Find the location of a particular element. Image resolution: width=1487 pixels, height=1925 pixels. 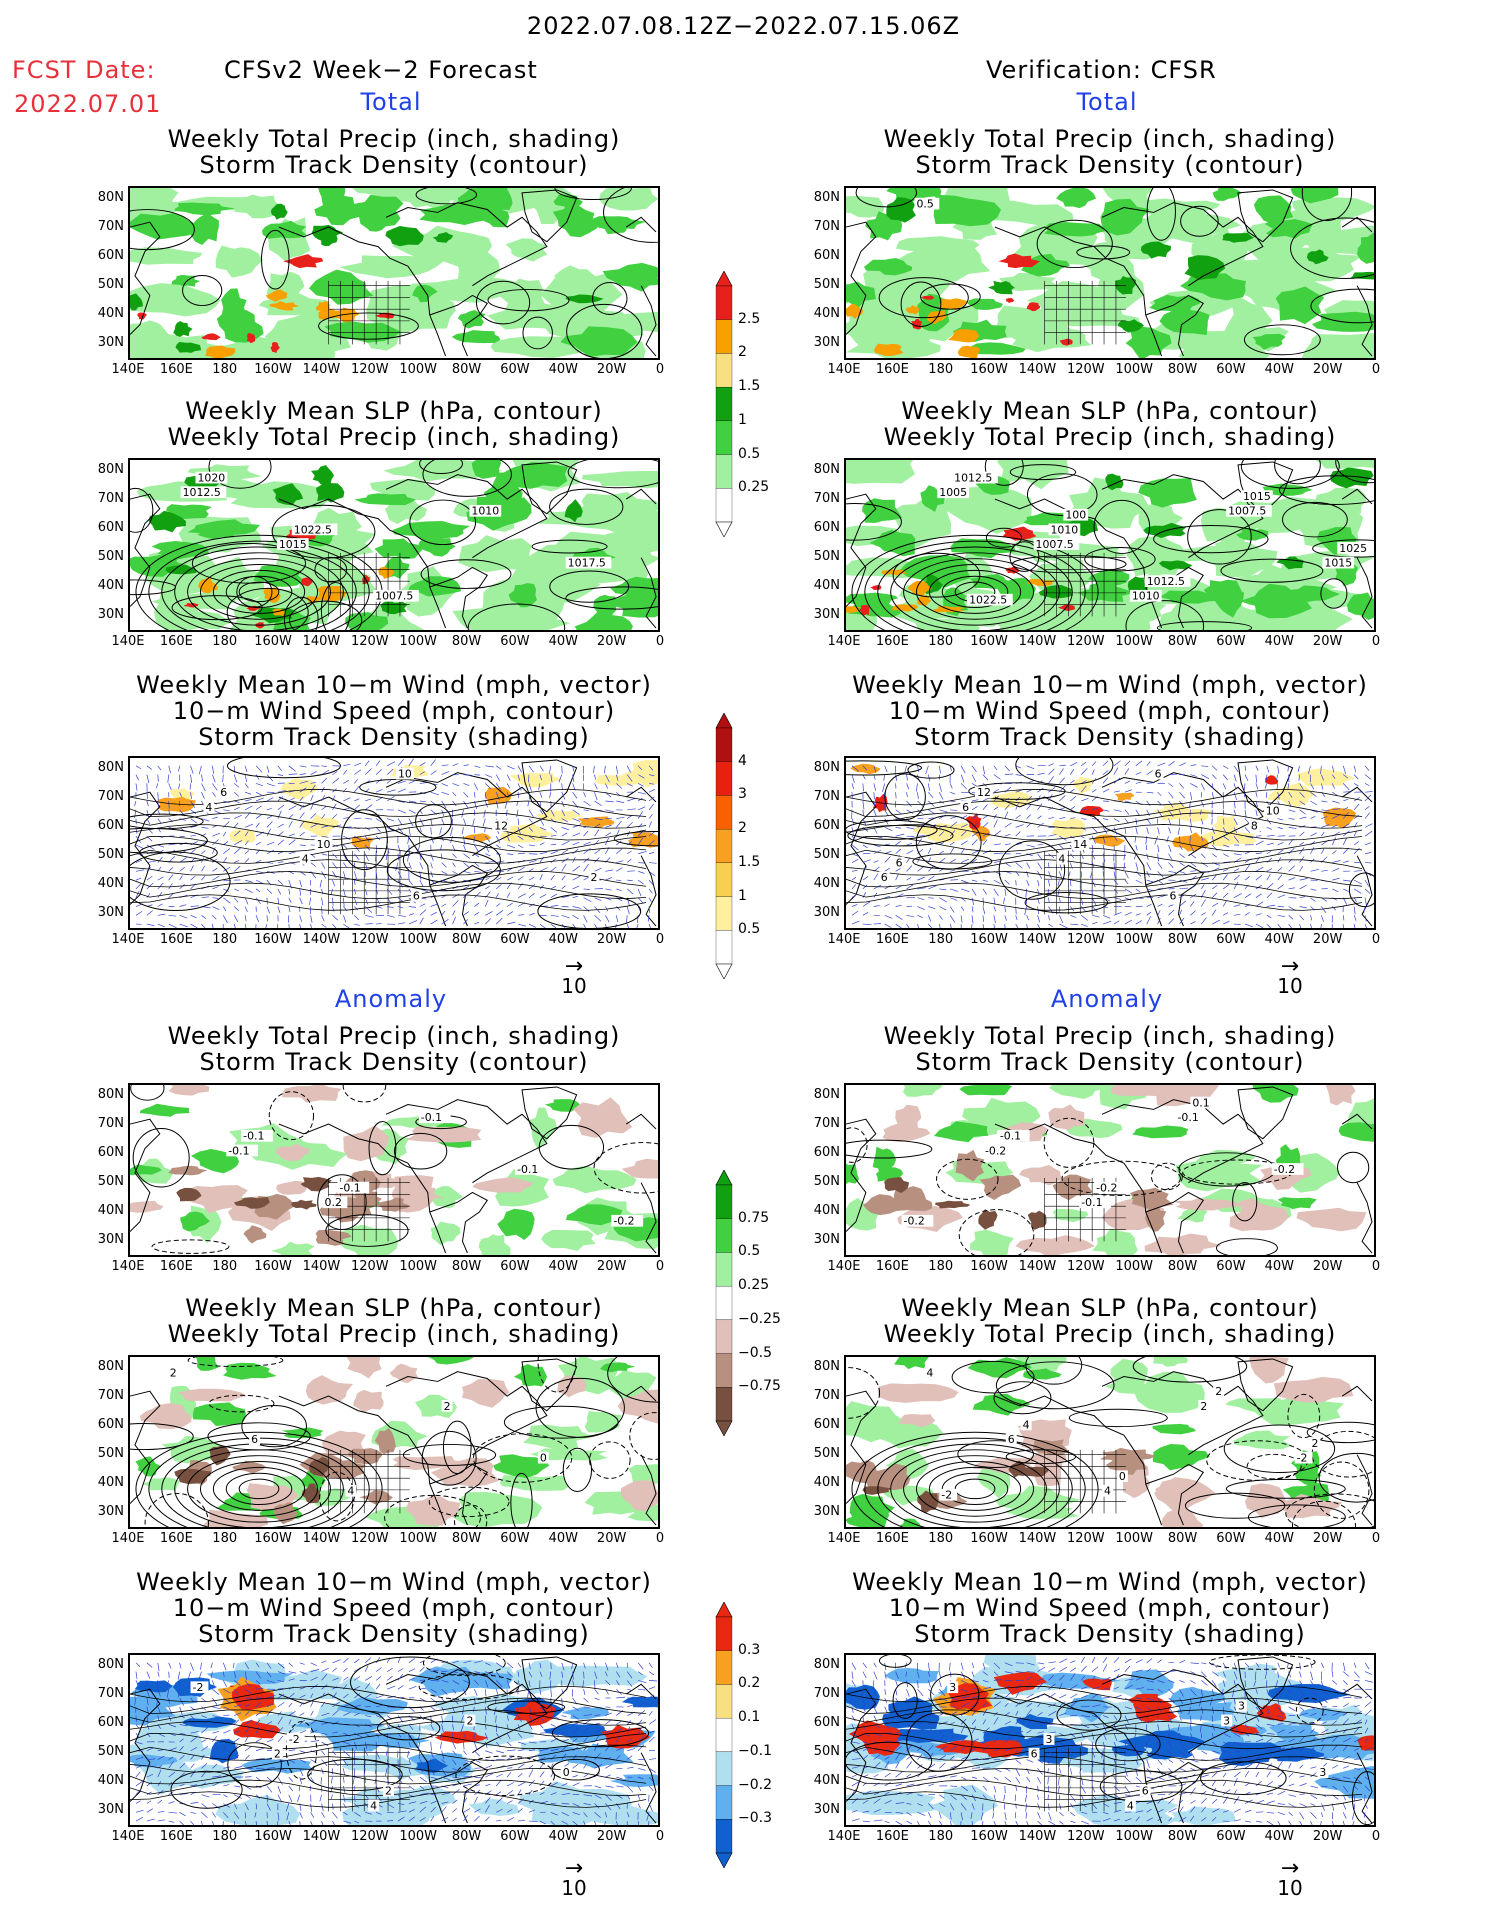

contour-label: 1015 is located at coordinates (1257, 496).